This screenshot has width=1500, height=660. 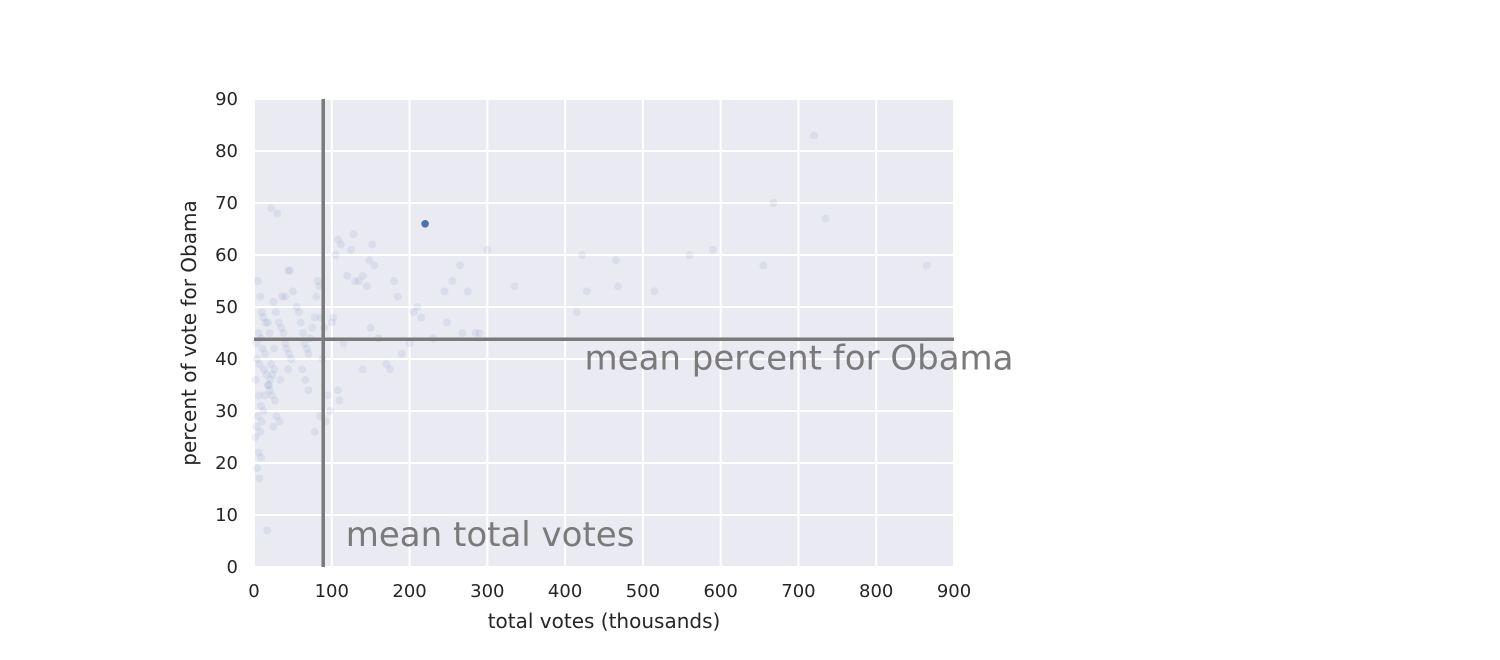 I want to click on y-tick-label: 20, so click(x=226, y=463).